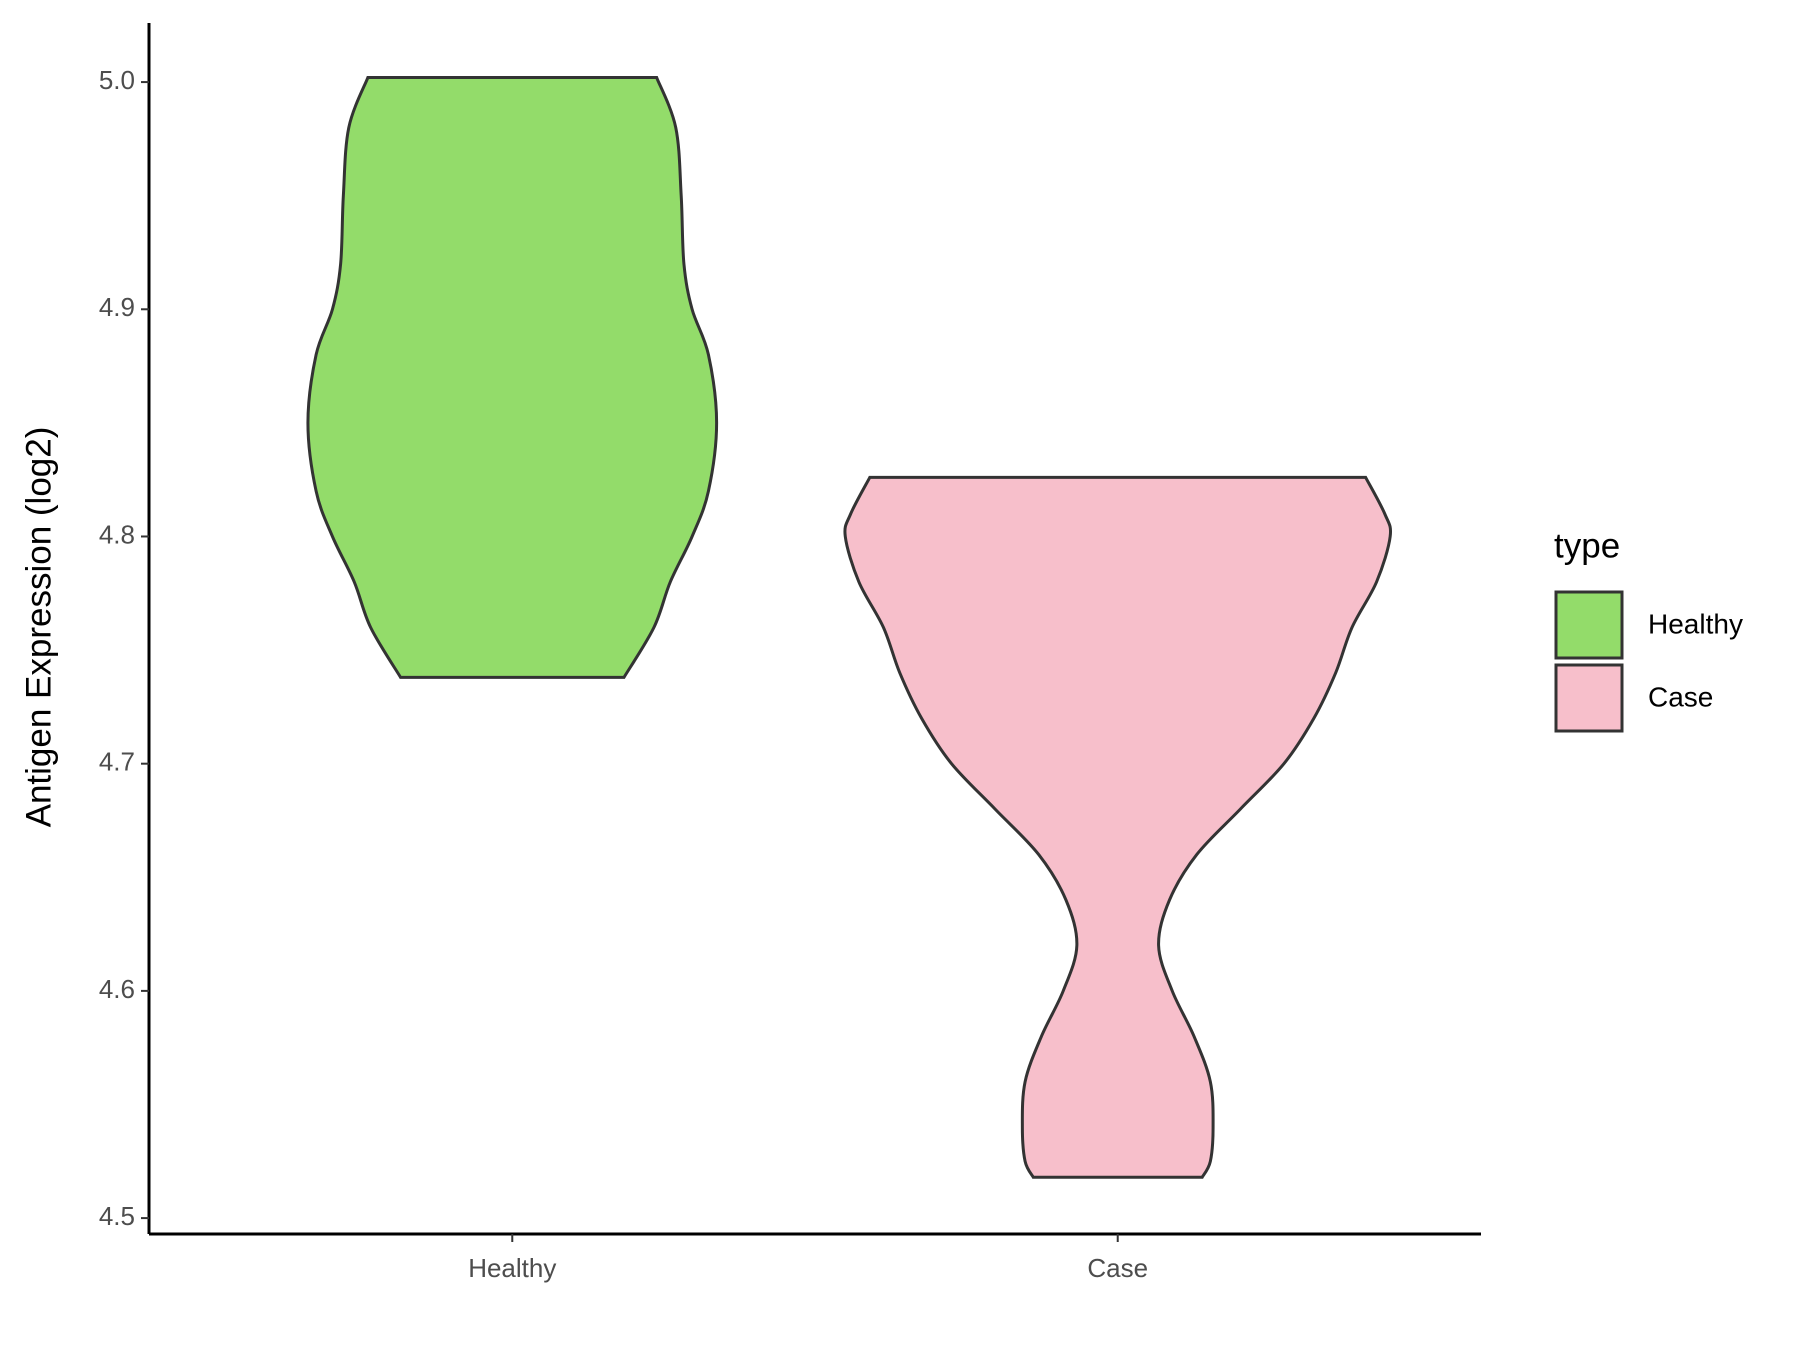 This screenshot has width=1800, height=1350. I want to click on y-tick-label: 4.6, so click(117, 989).